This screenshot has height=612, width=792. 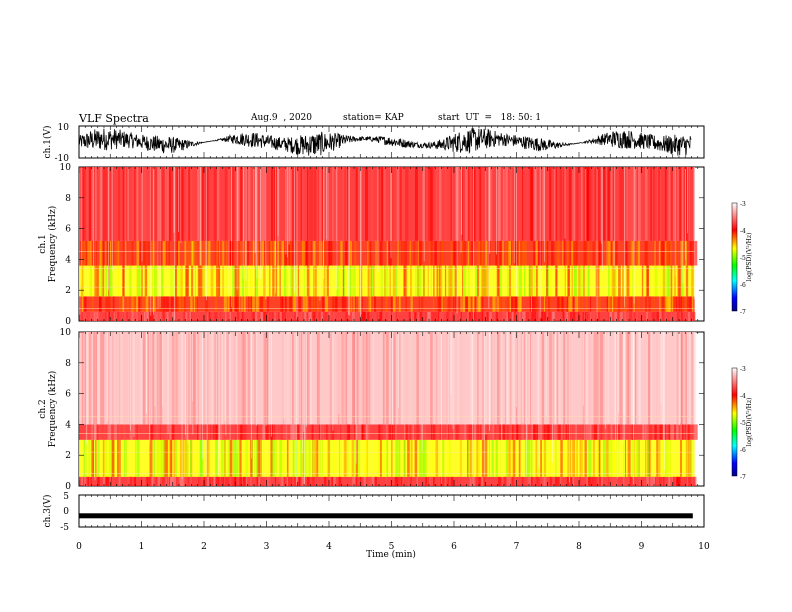 What do you see at coordinates (64, 528) in the screenshot?
I see `ch3-ytick-bottom: -5` at bounding box center [64, 528].